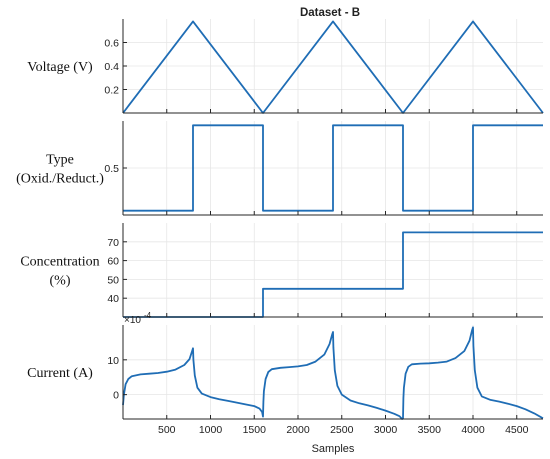  I want to click on x-tick-label: 2000, so click(298, 430).